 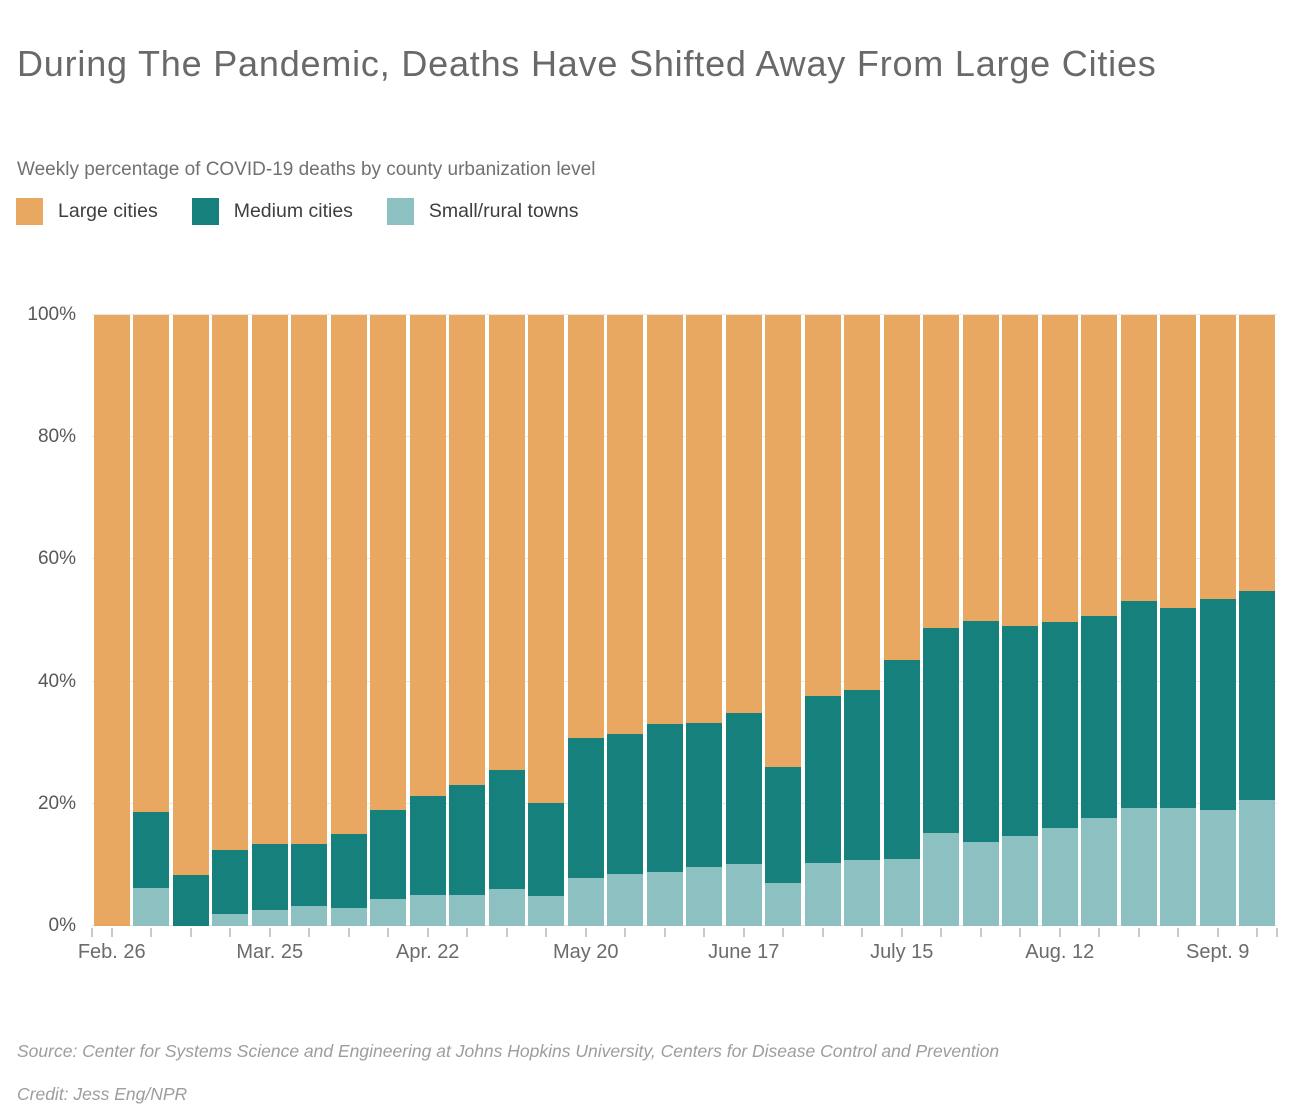 What do you see at coordinates (1138, 704) in the screenshot?
I see `bar-26-segment-medium-cities` at bounding box center [1138, 704].